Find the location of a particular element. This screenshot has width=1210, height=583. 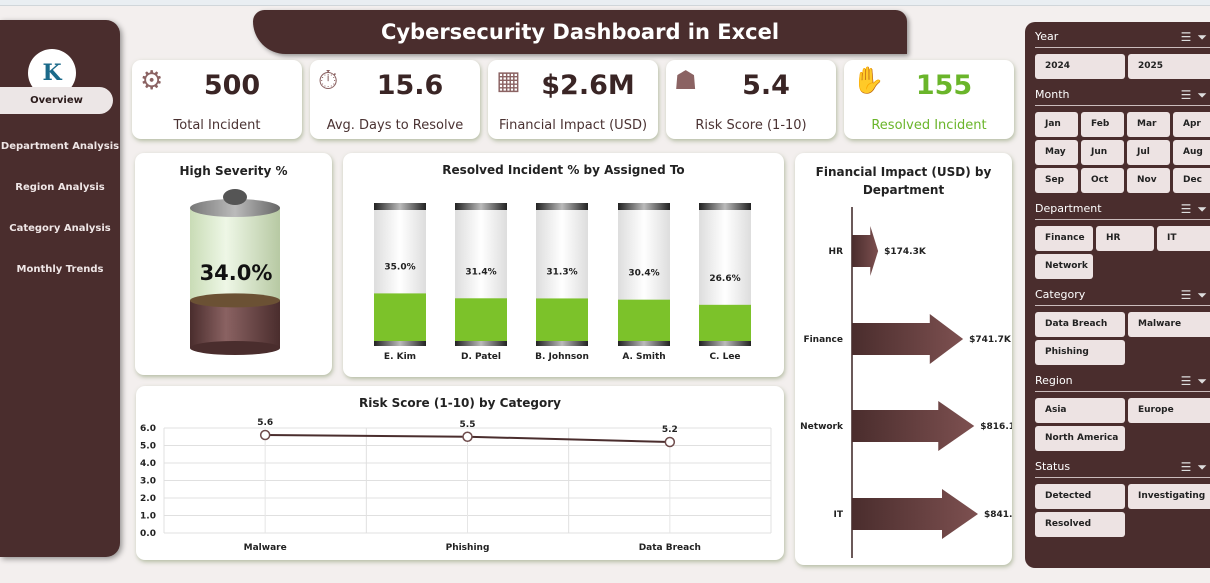

slicer-item-investigating: Investigating is located at coordinates (1169, 496).